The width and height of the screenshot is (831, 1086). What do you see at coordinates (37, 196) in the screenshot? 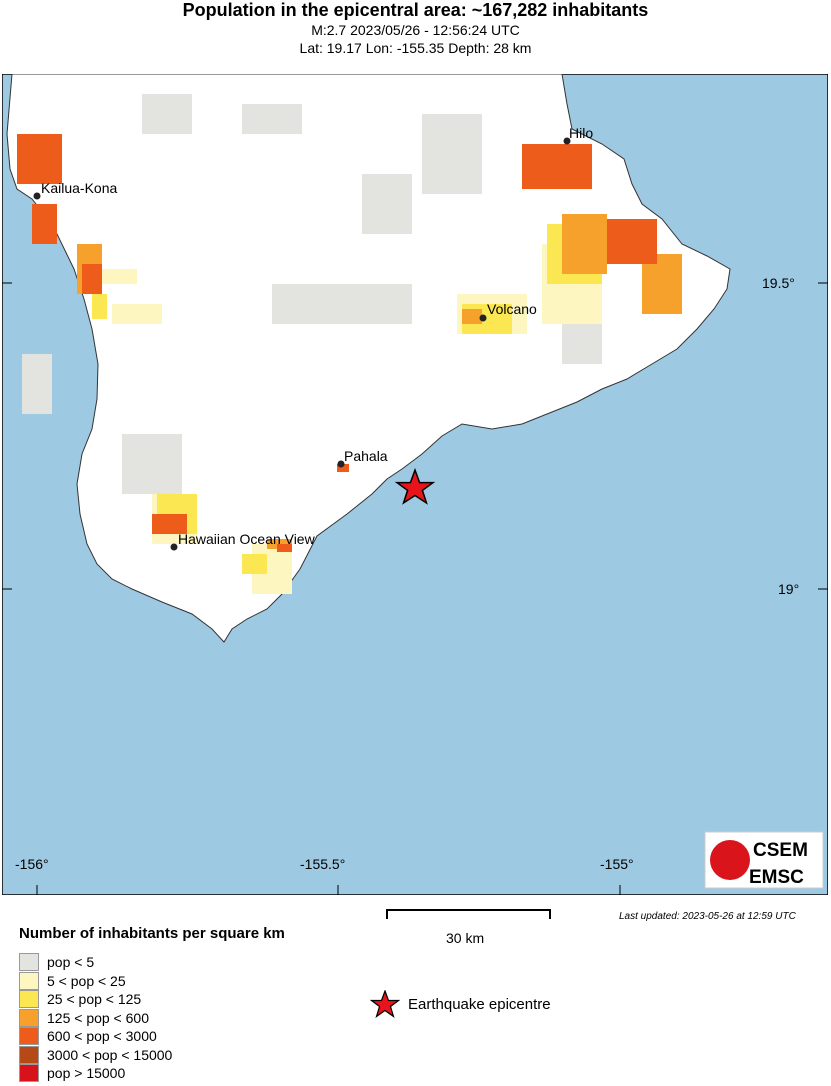
I see `kailua-kona-marker` at bounding box center [37, 196].